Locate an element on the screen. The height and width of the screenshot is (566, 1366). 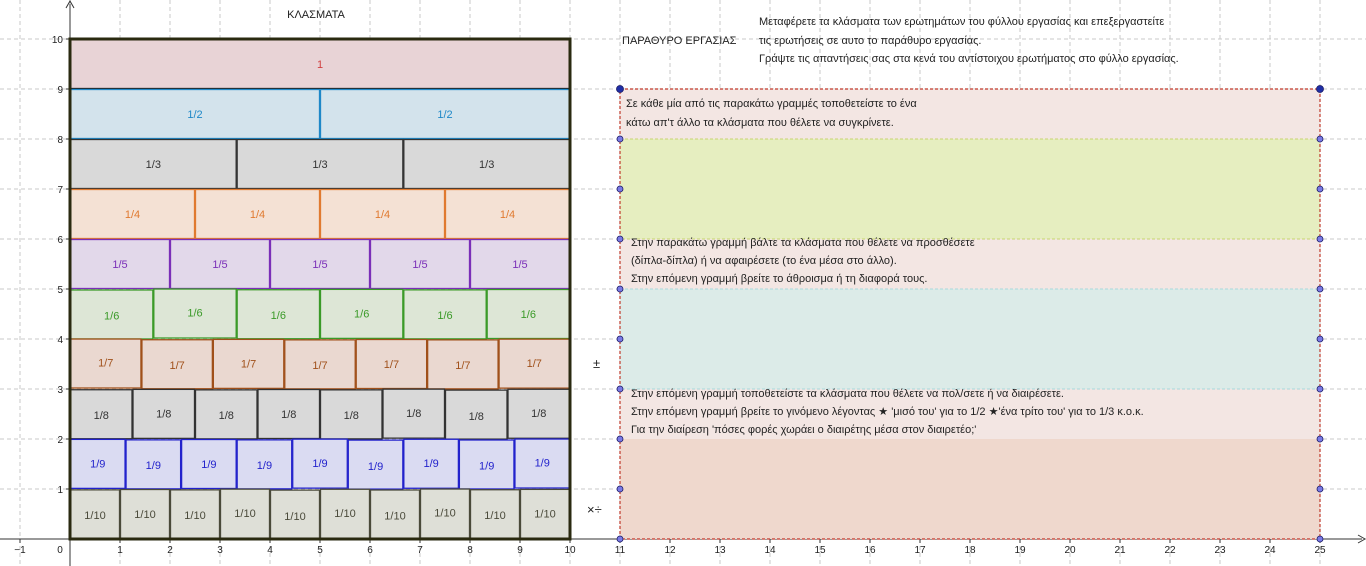
fraction-tile: 1 is located at coordinates (320, 64).